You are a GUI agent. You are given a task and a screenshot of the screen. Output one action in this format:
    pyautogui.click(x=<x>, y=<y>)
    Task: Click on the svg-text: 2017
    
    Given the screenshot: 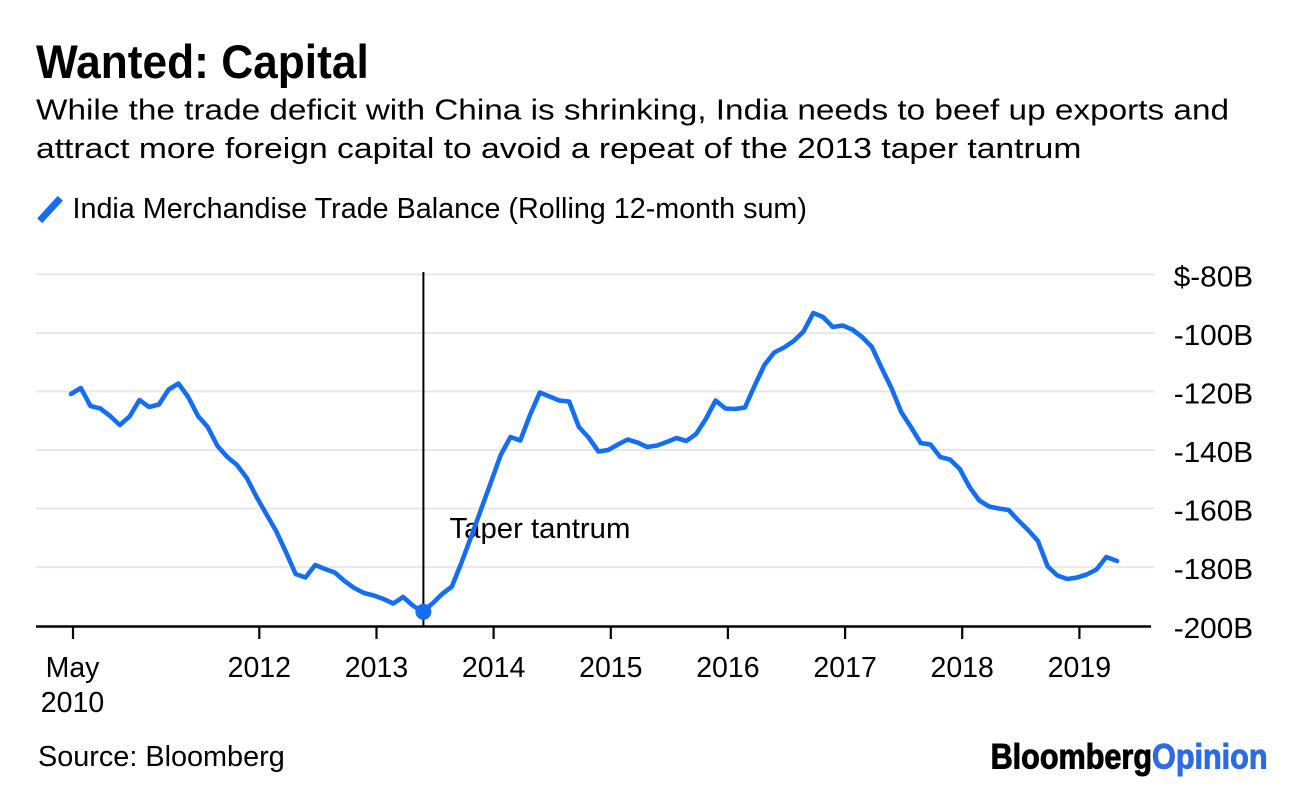 What is the action you would take?
    pyautogui.click(x=844, y=668)
    